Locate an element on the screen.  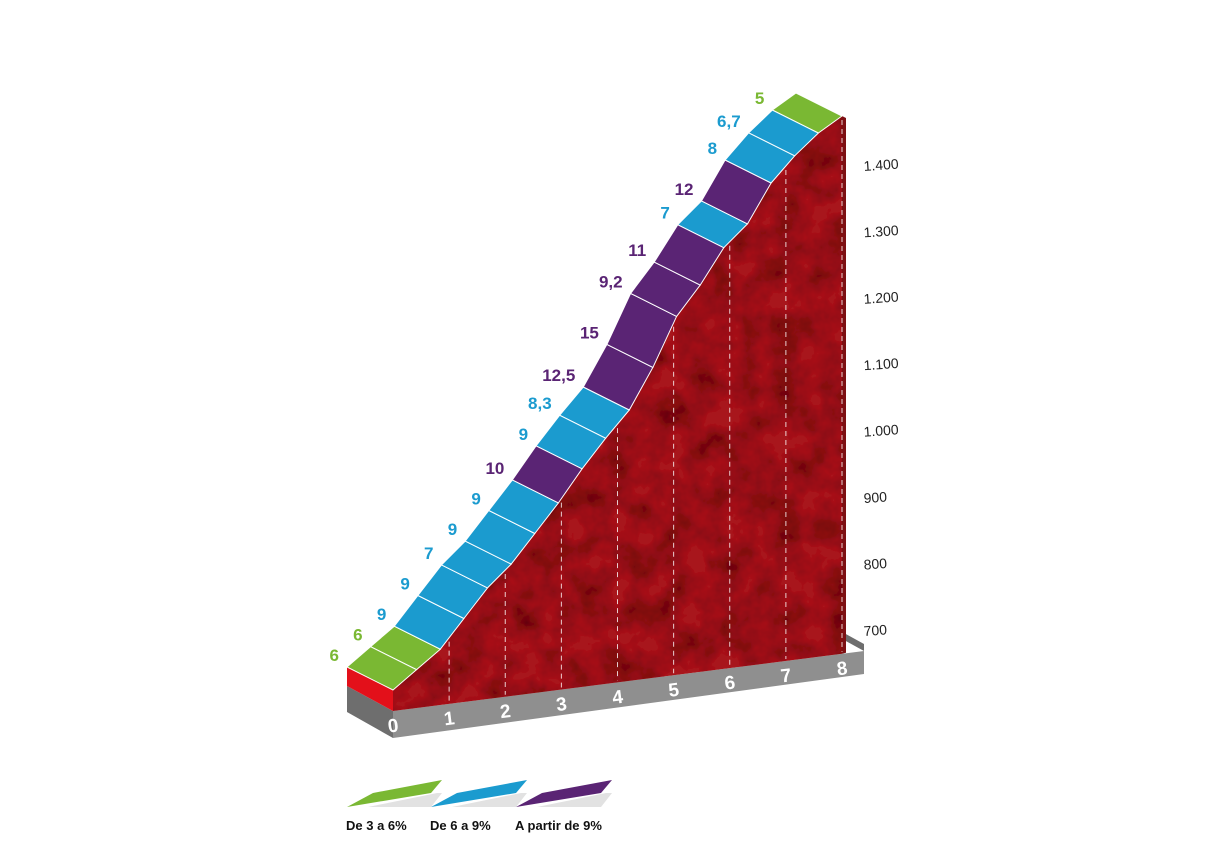
legend: De 3 a 6% De 6 a 9% A partir de 9% is located at coordinates (479, 806).